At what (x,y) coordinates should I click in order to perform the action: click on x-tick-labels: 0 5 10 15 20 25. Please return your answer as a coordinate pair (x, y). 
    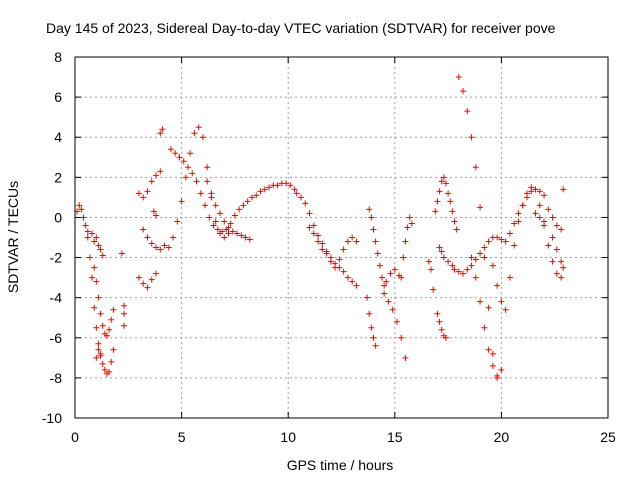
    Looking at the image, I should click on (343, 437).